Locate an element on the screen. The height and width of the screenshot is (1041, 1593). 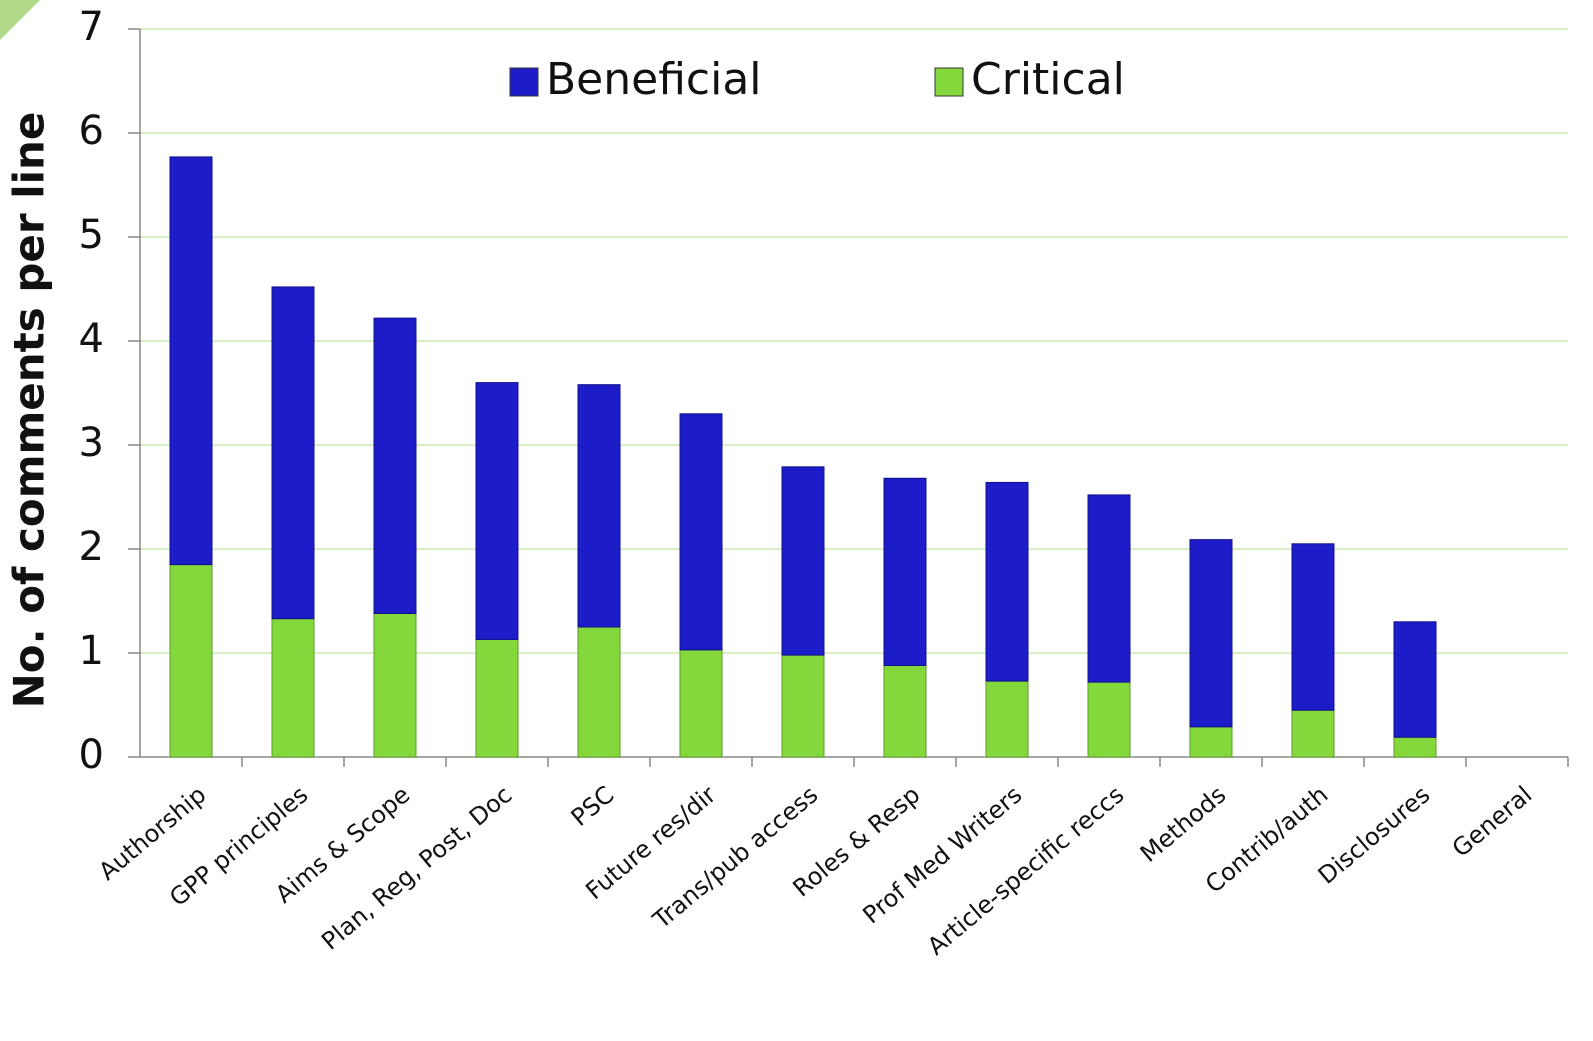
x-tick-label: Disclosures is located at coordinates (1374, 835).